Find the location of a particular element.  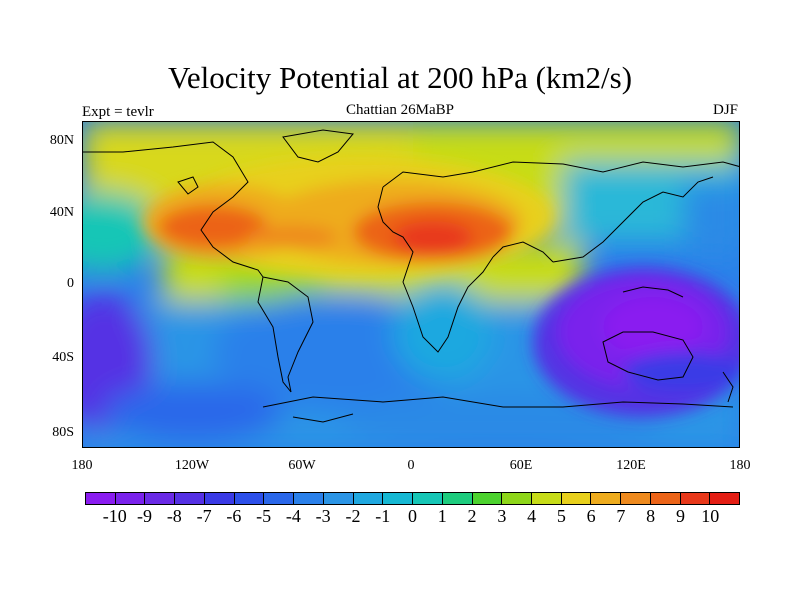

lon-tick-180e: 180 is located at coordinates (740, 465).